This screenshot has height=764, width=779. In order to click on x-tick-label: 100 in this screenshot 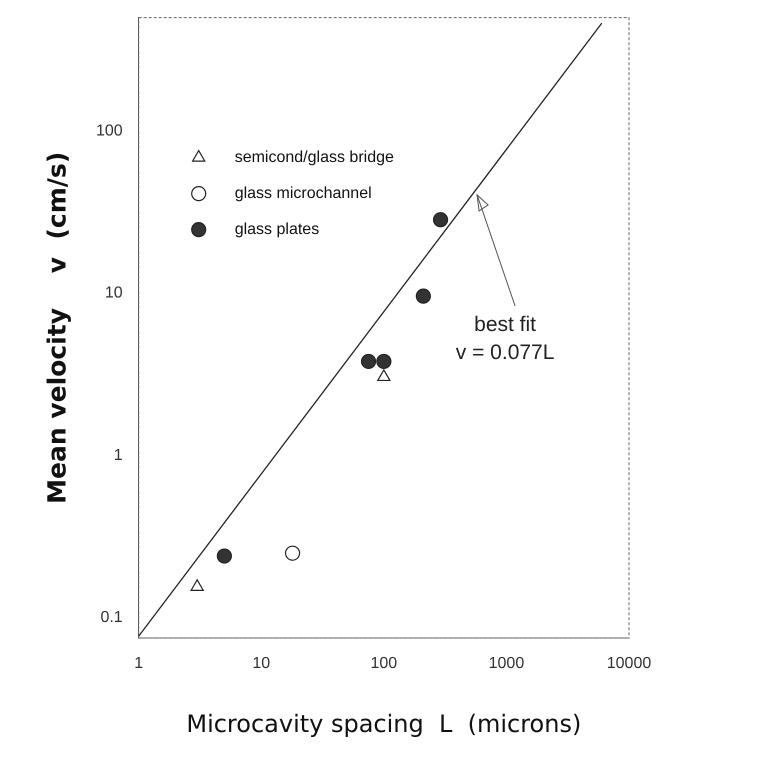, I will do `click(384, 663)`.